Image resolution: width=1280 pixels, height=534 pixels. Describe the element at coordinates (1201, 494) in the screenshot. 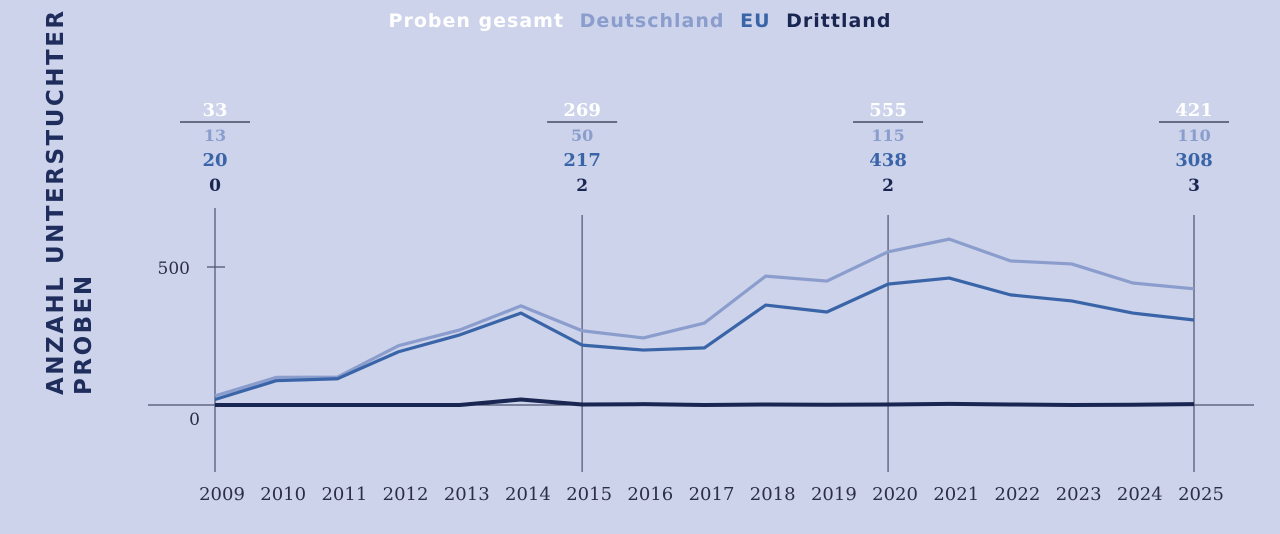

I see `x-tick-label: 2025` at that location.